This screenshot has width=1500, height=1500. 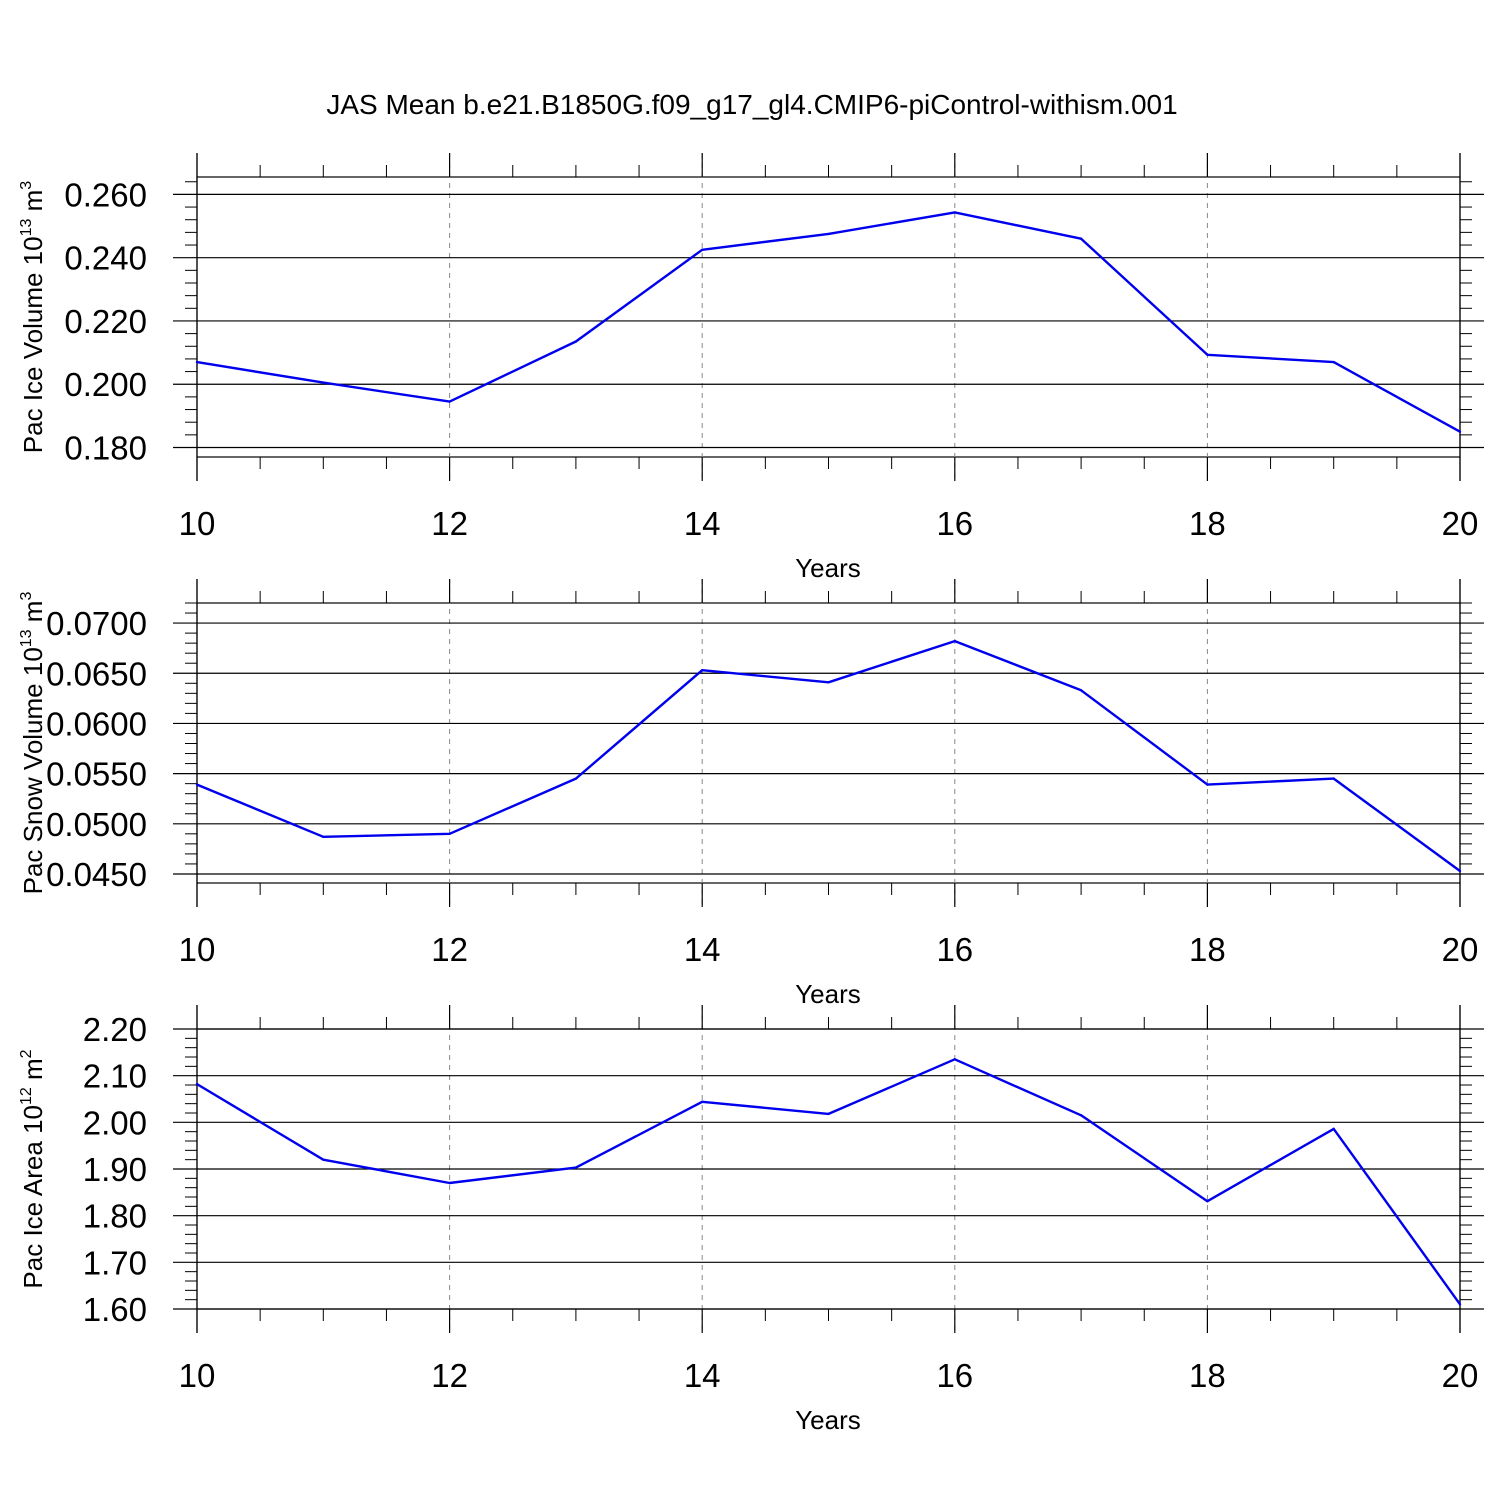 What do you see at coordinates (105, 448) in the screenshot?
I see `y-tick-label: 0.180` at bounding box center [105, 448].